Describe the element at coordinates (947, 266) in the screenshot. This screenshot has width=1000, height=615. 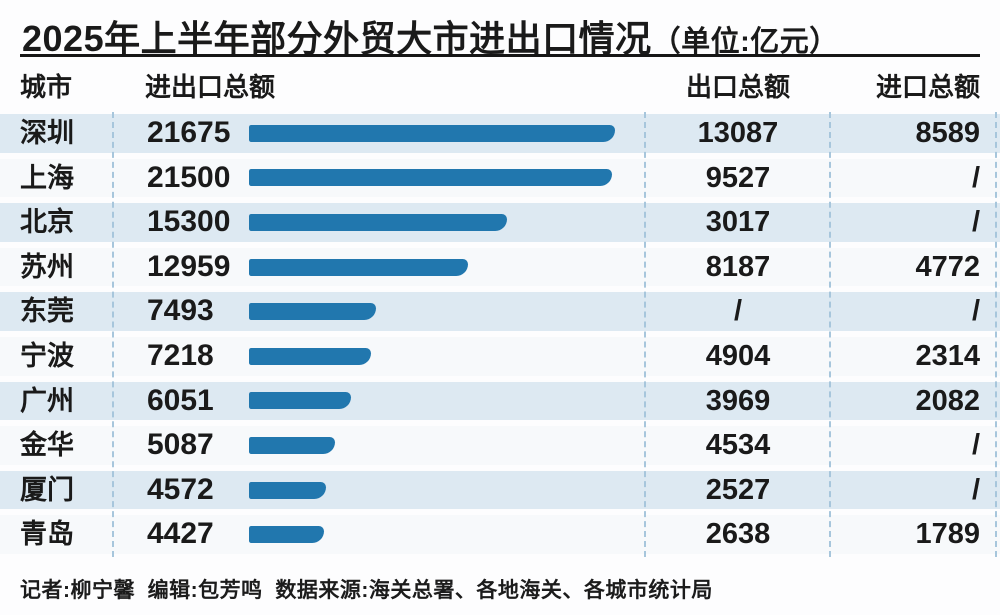
I see `import-value: 4772` at that location.